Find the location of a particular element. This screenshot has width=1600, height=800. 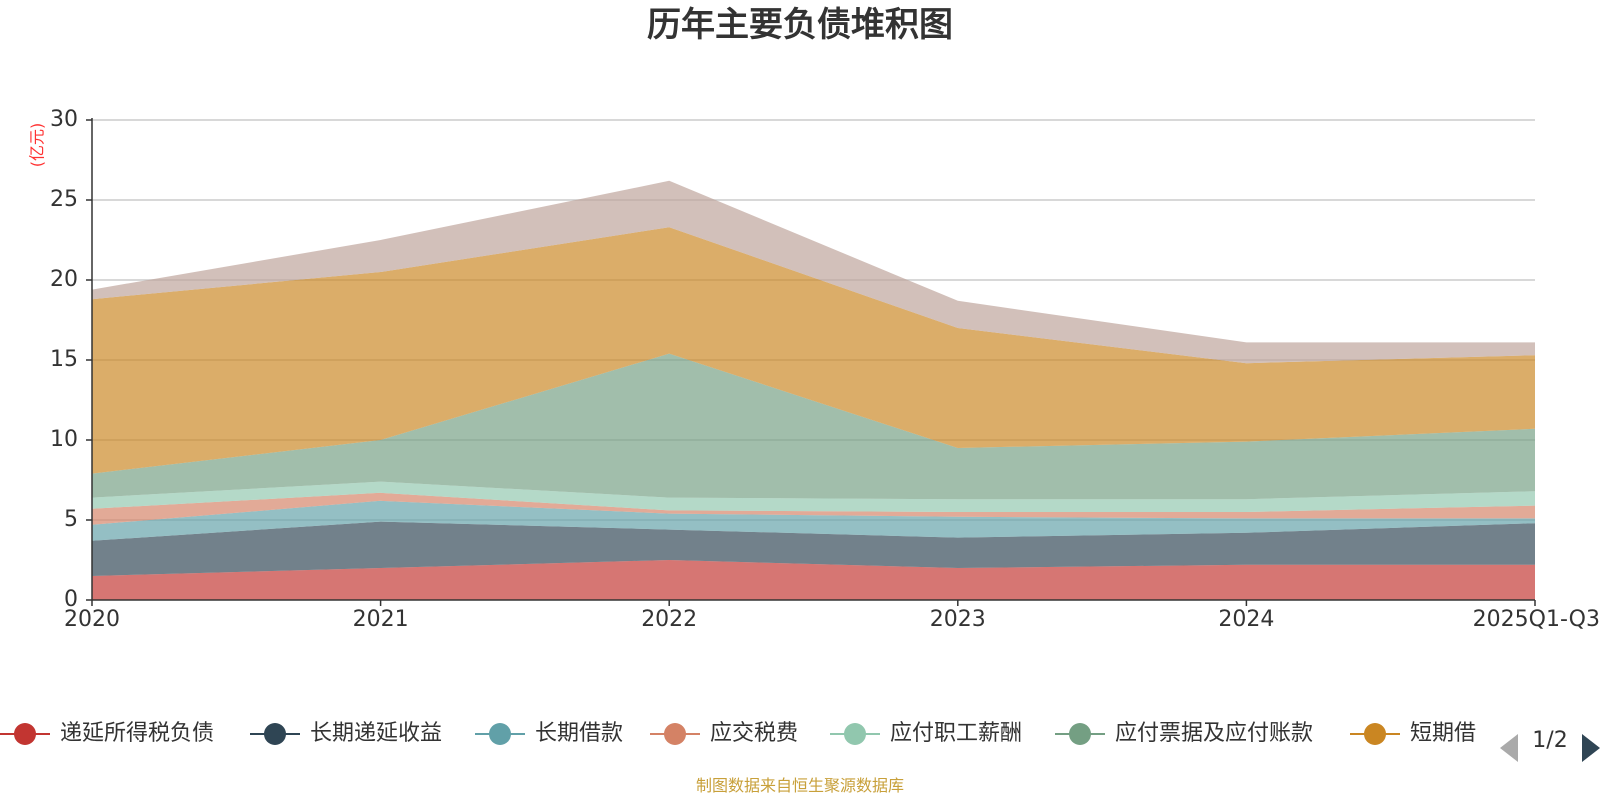

legend-label: 应付职工薪酬 is located at coordinates (956, 733).